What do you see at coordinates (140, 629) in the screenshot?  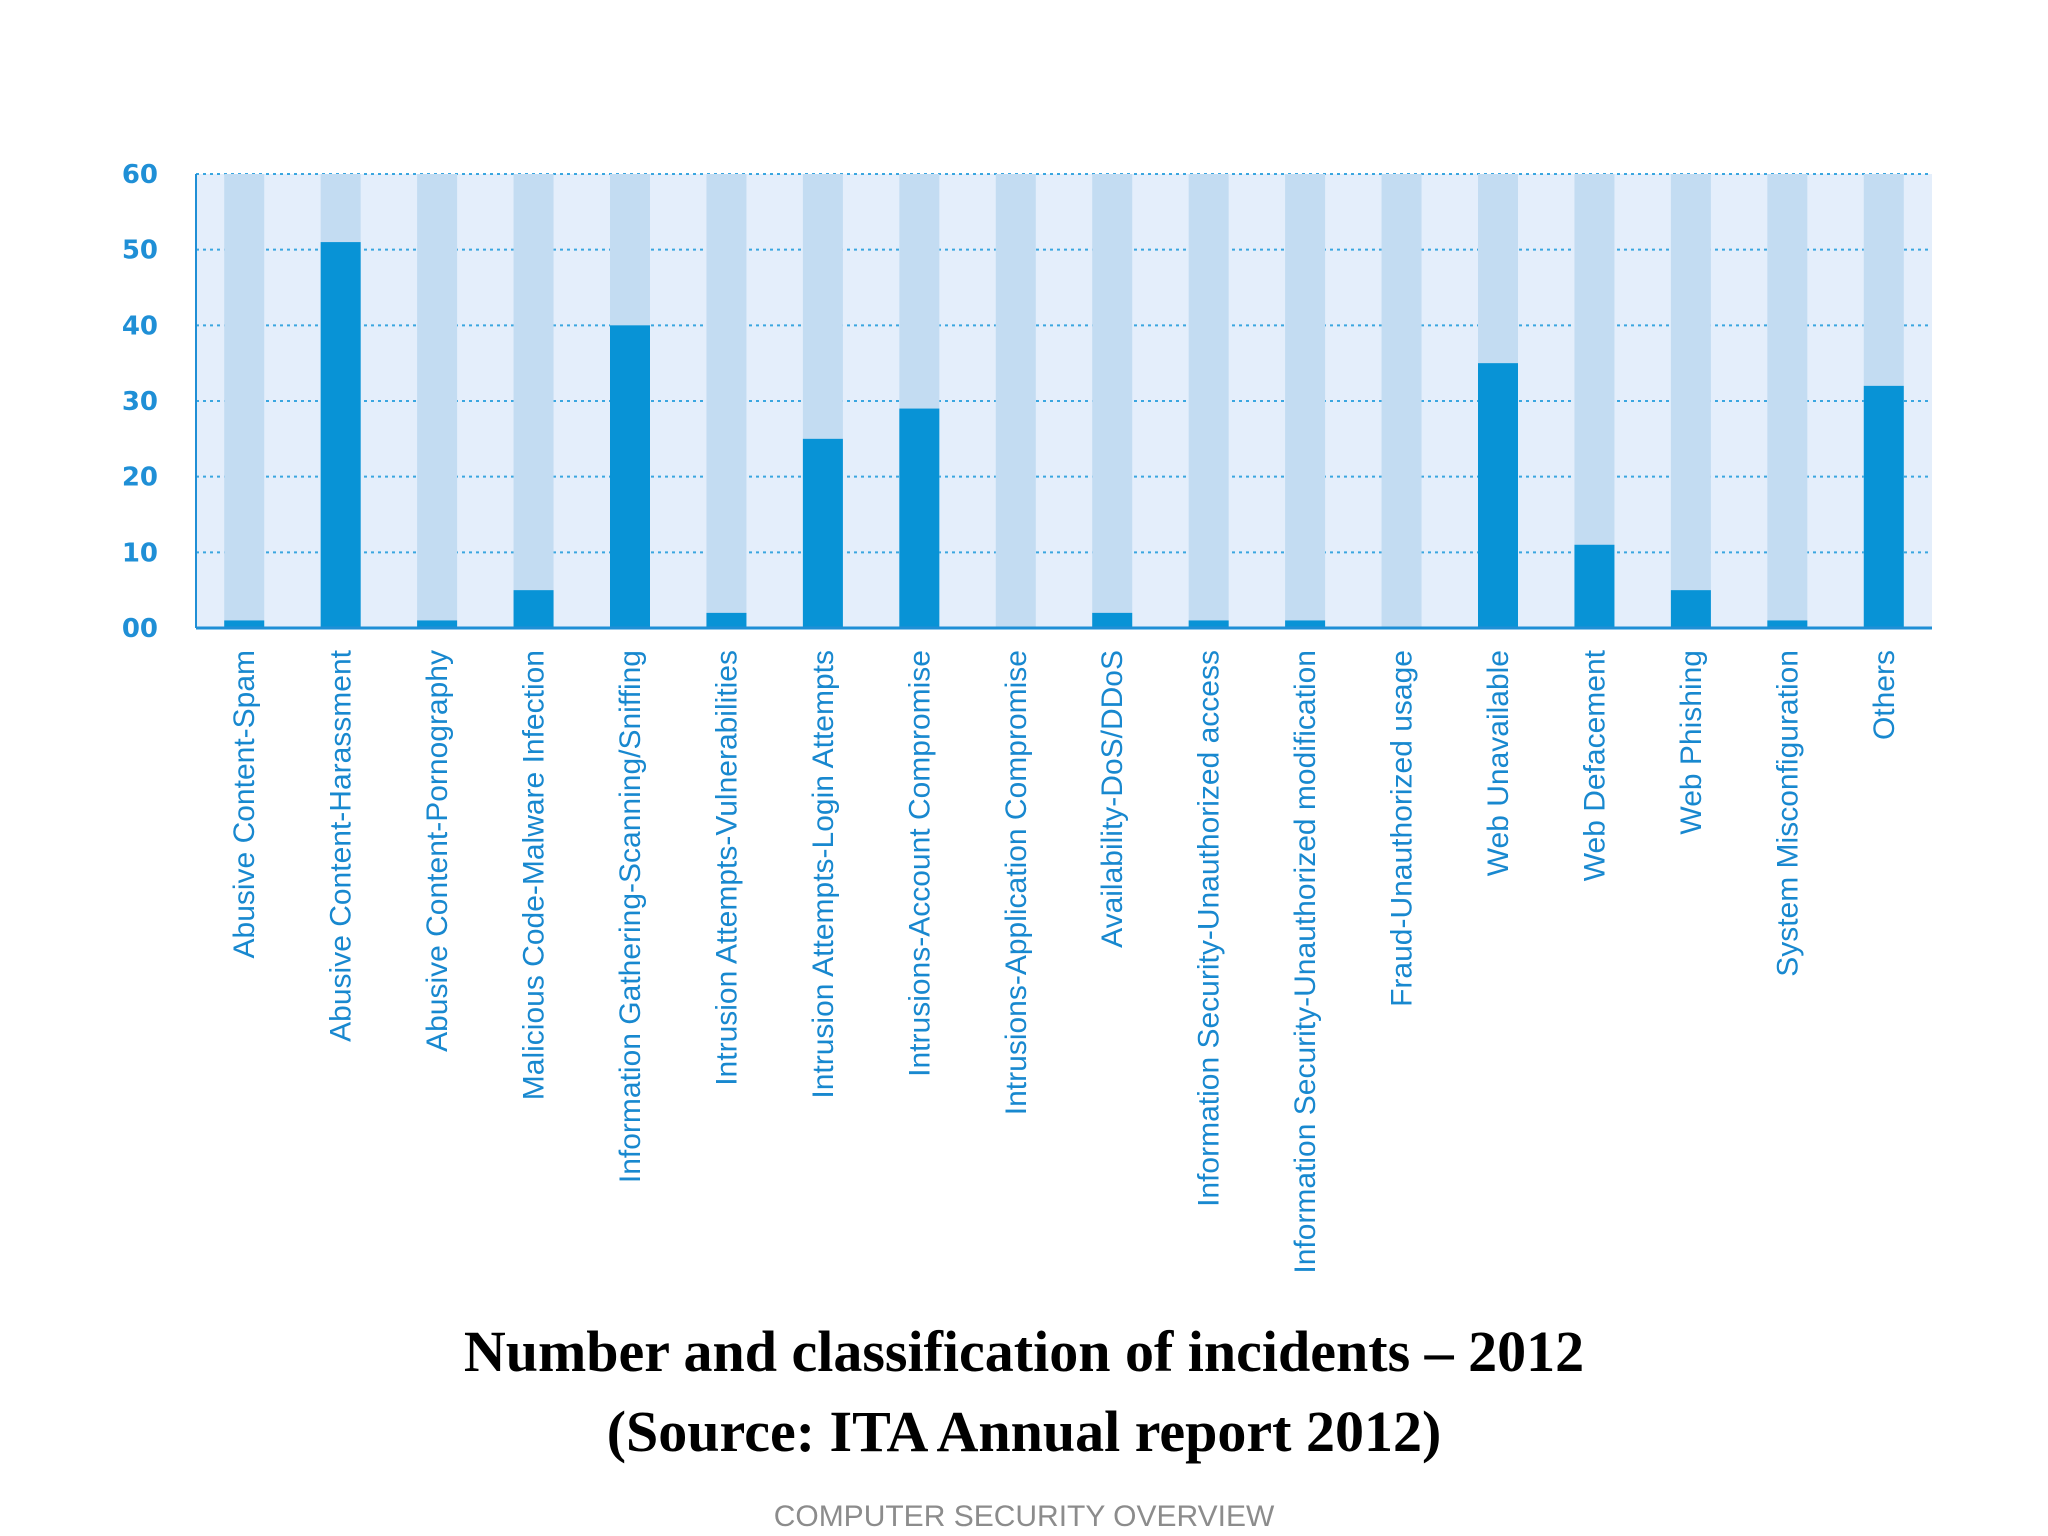 I see `y-tick-label: 00` at bounding box center [140, 629].